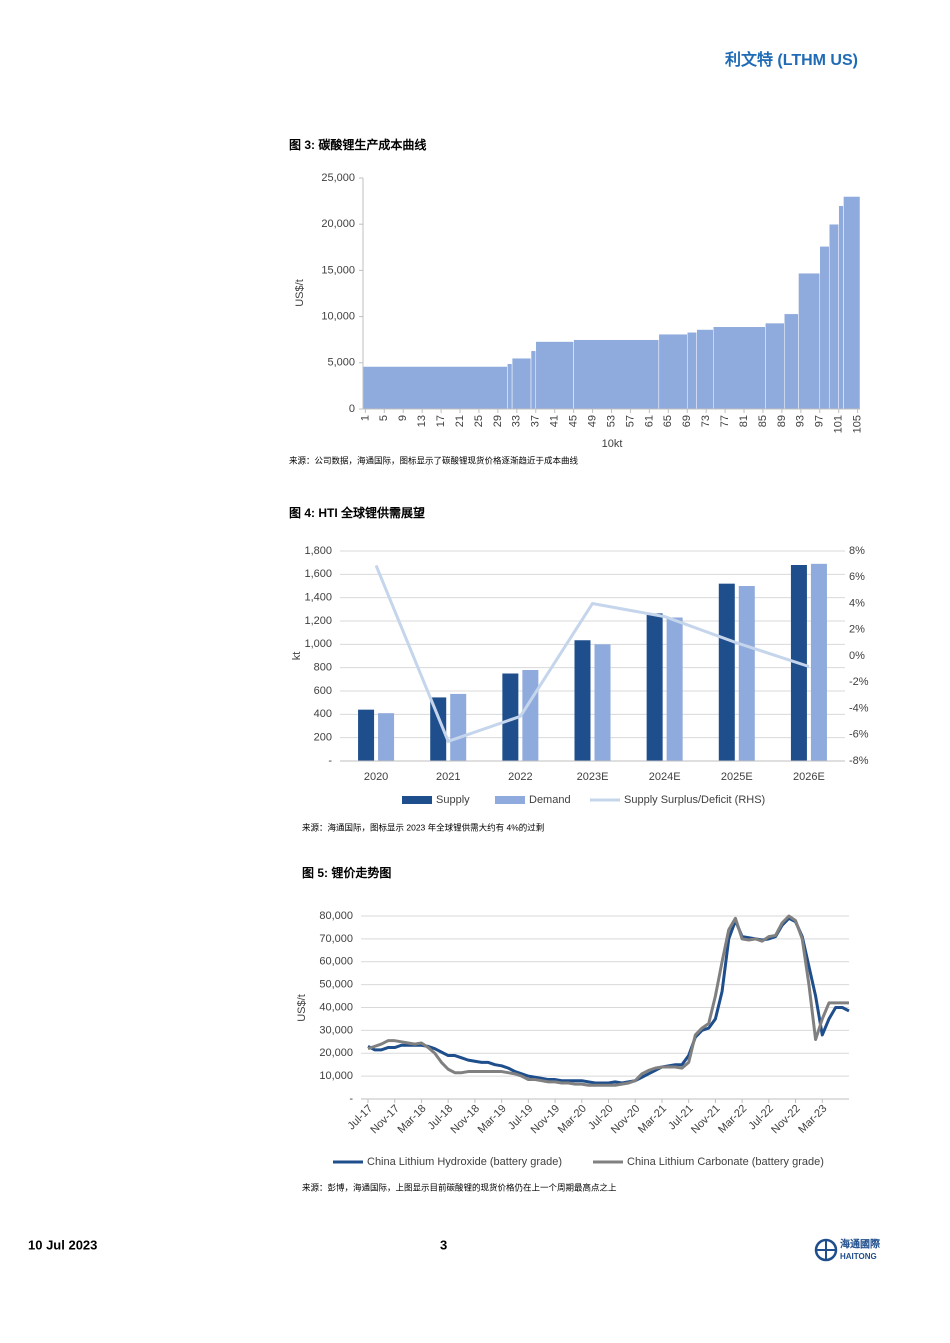  I want to click on x-tick-label: Mar-22, so click(732, 1119).